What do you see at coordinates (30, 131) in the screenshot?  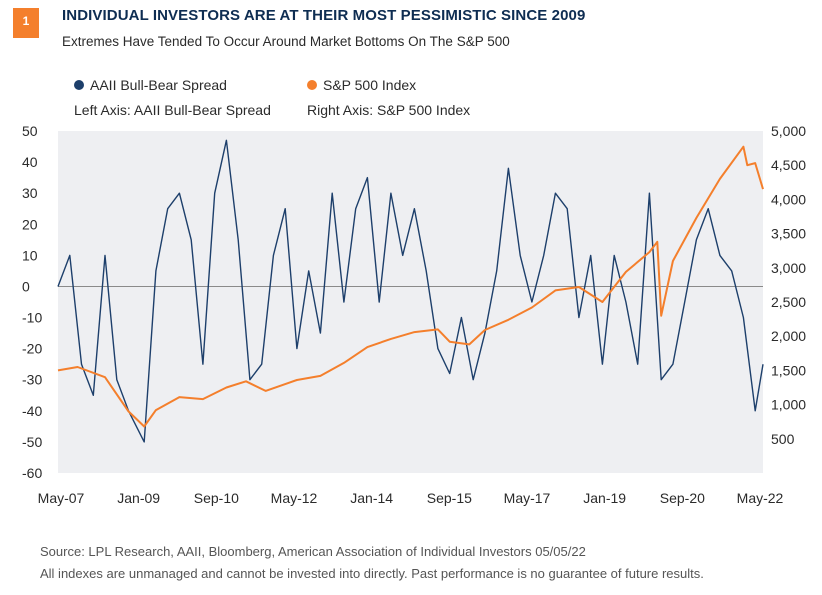 I see `left-tick-label: 50` at bounding box center [30, 131].